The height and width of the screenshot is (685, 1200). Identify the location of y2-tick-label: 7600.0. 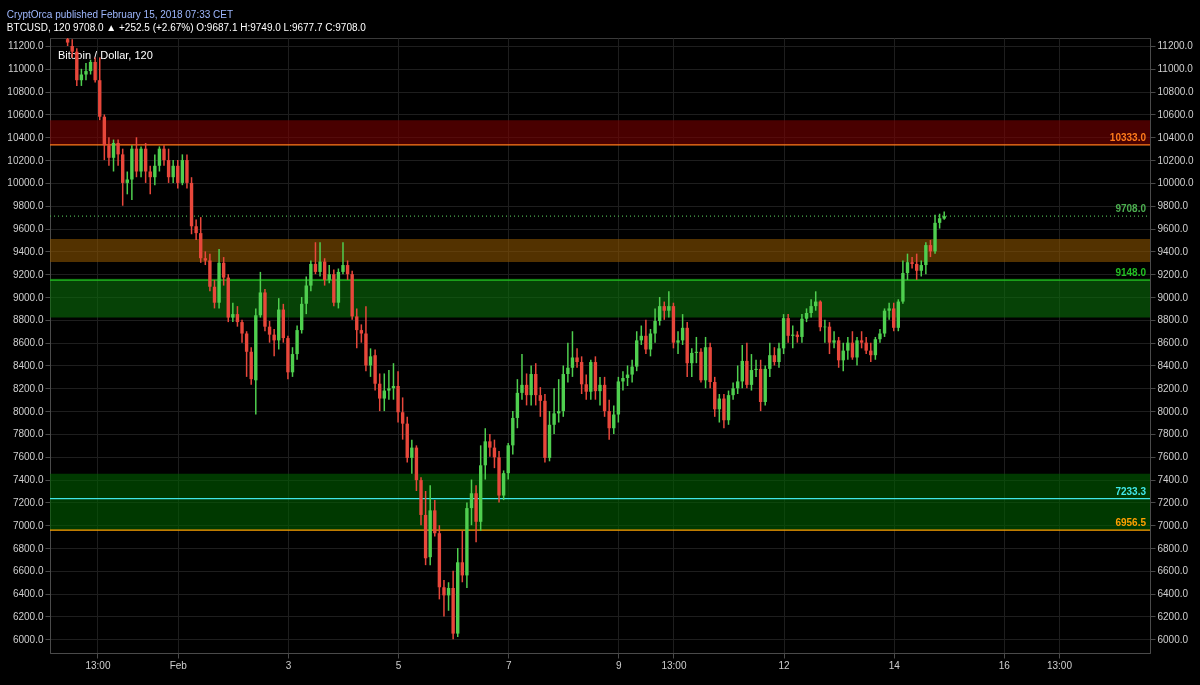
(1173, 457).